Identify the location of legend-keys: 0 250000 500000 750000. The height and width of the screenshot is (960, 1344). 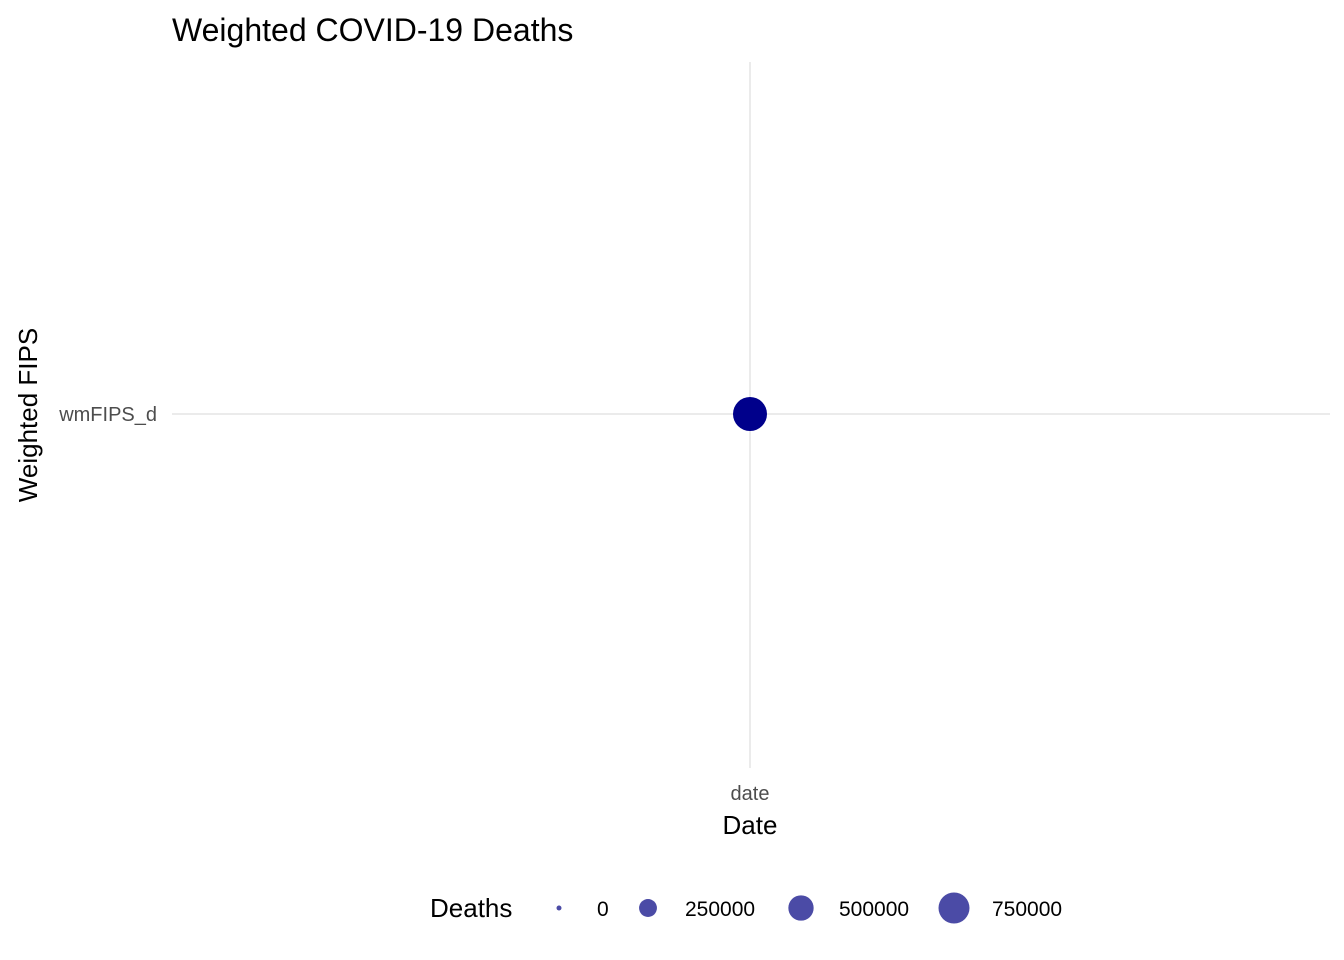
(809, 908).